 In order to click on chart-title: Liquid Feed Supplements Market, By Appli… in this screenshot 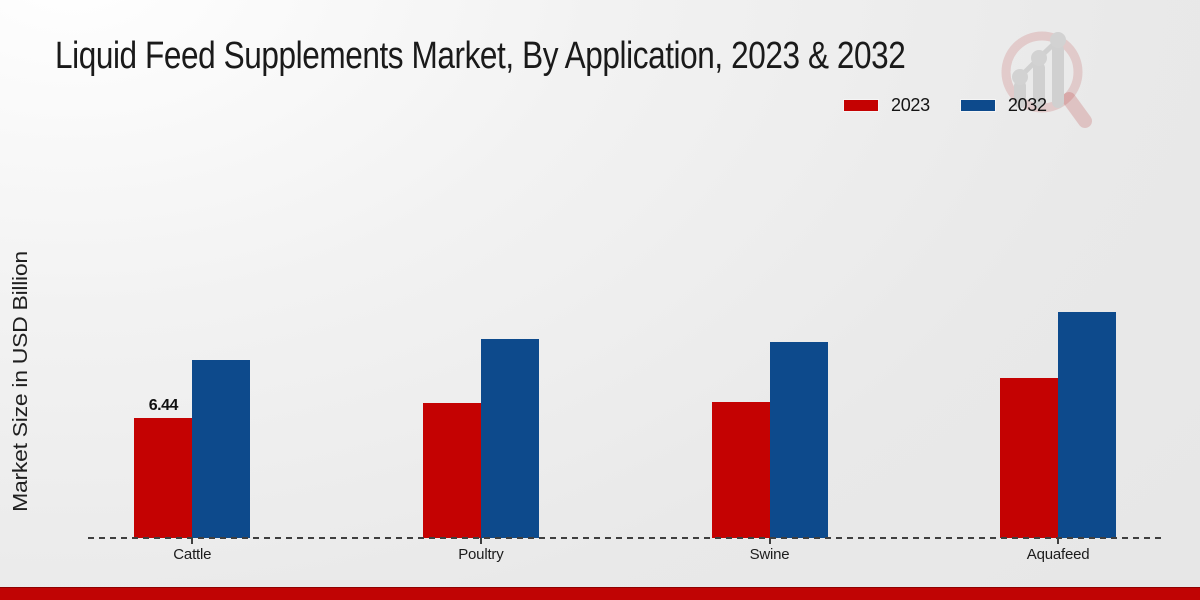, I will do `click(480, 56)`.